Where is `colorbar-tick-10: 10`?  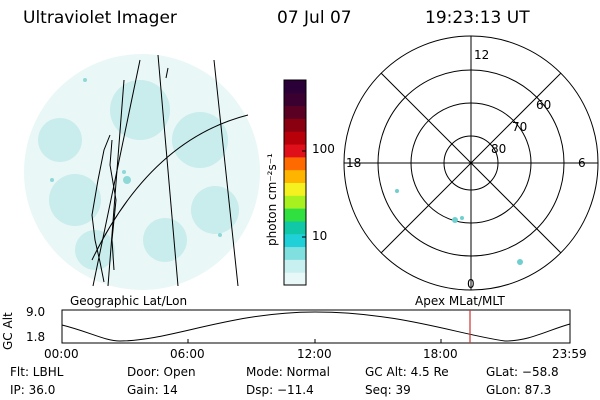
colorbar-tick-10: 10 is located at coordinates (320, 236).